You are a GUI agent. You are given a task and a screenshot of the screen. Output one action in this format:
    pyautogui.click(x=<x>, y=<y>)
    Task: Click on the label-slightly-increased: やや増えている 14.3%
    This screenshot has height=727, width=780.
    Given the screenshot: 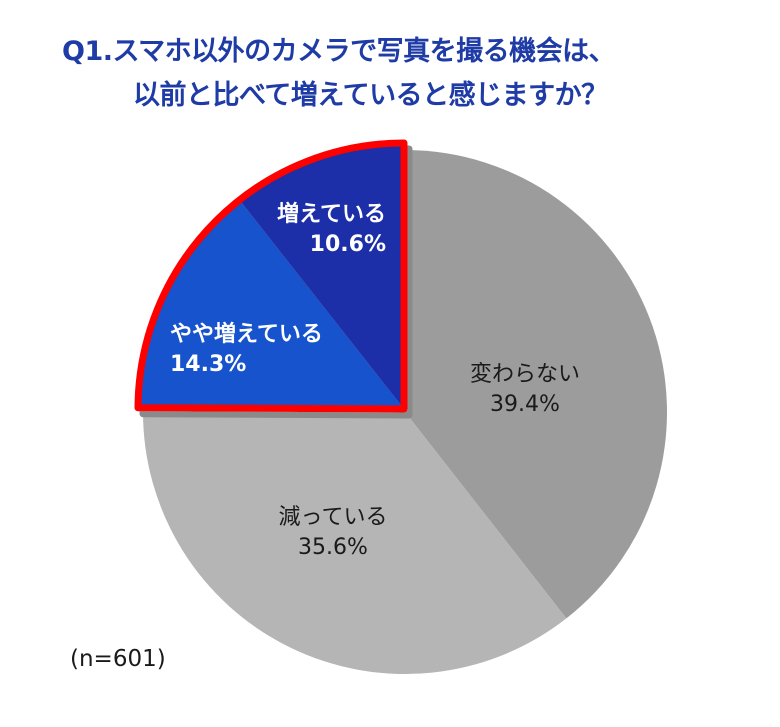 What is the action you would take?
    pyautogui.click(x=246, y=350)
    